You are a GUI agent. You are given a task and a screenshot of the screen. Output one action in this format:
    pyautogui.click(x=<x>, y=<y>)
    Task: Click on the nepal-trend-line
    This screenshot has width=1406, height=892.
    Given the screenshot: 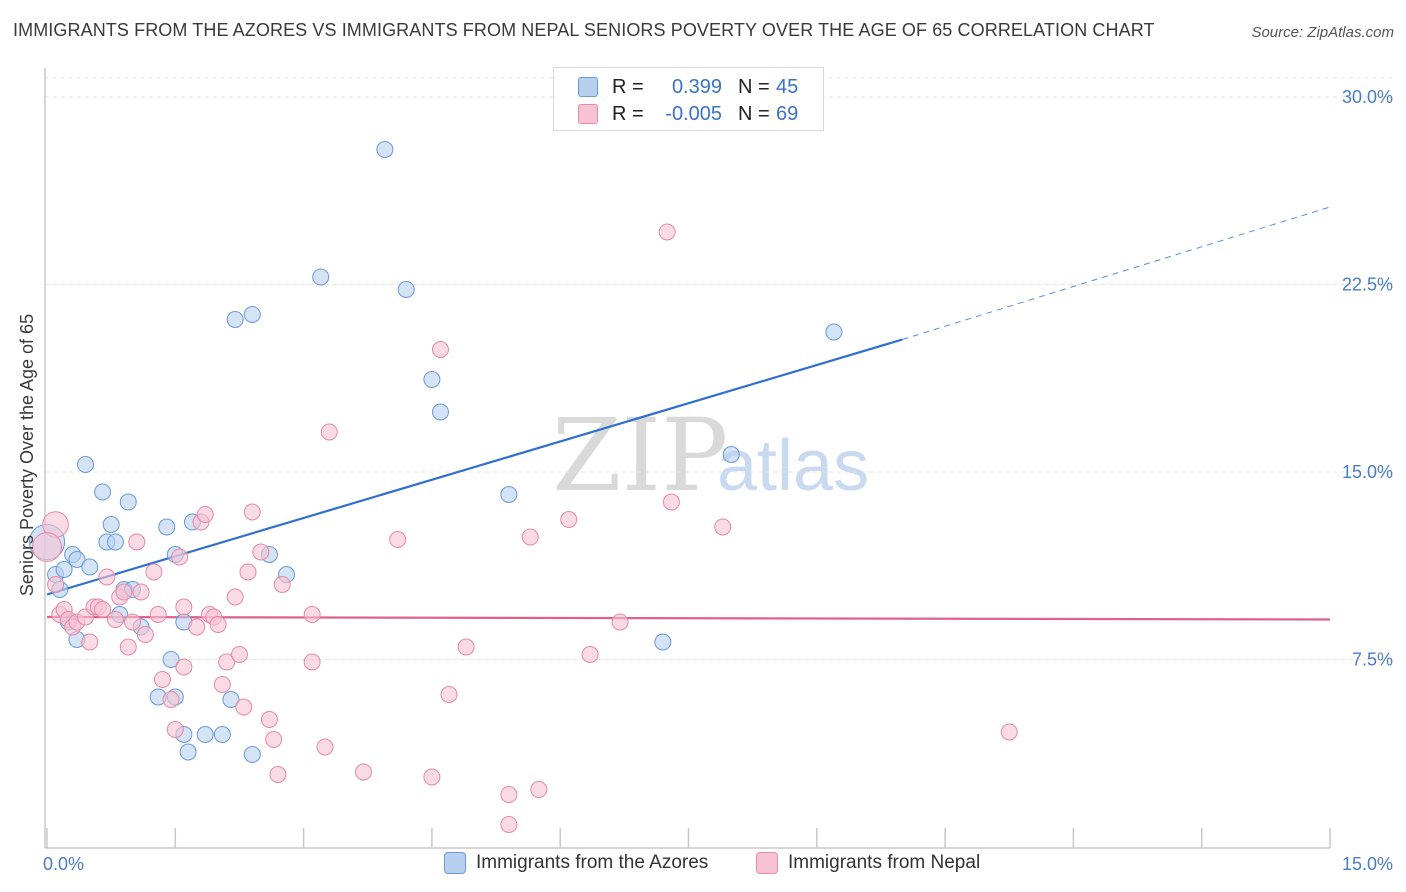 What is the action you would take?
    pyautogui.click(x=688, y=618)
    